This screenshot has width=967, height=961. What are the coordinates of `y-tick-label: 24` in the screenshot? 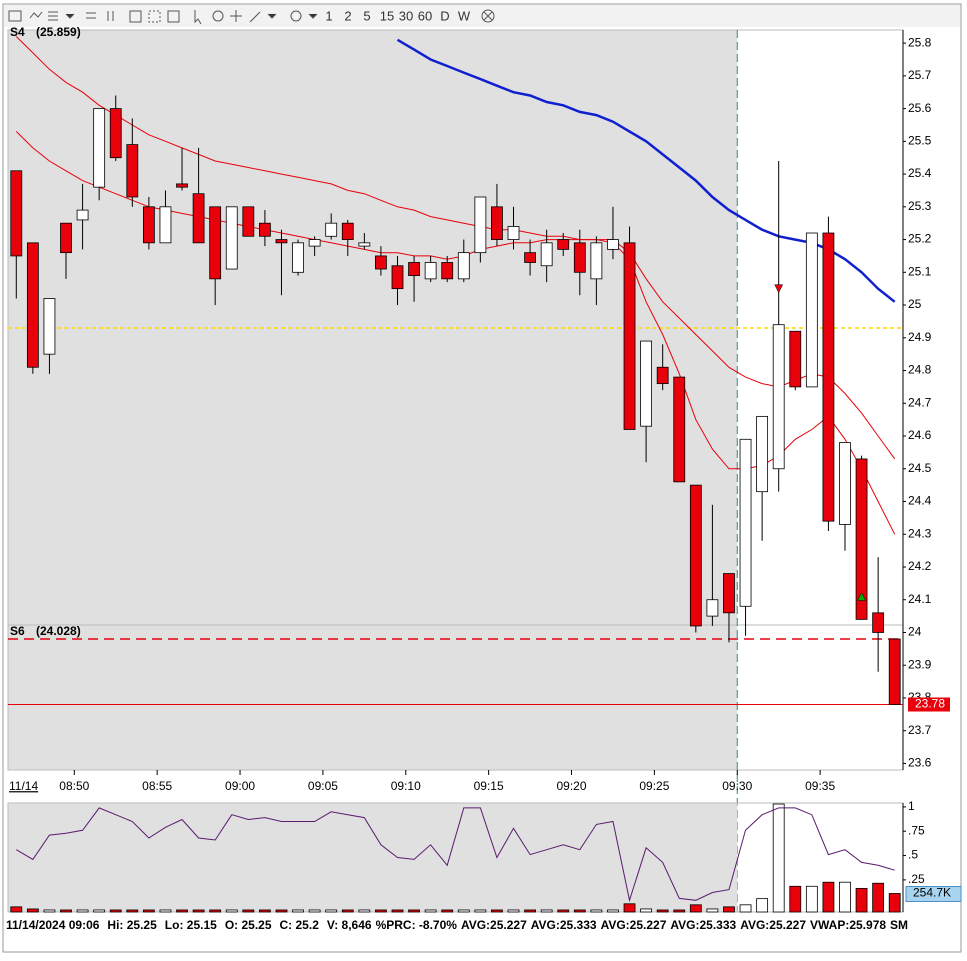 It's located at (915, 632).